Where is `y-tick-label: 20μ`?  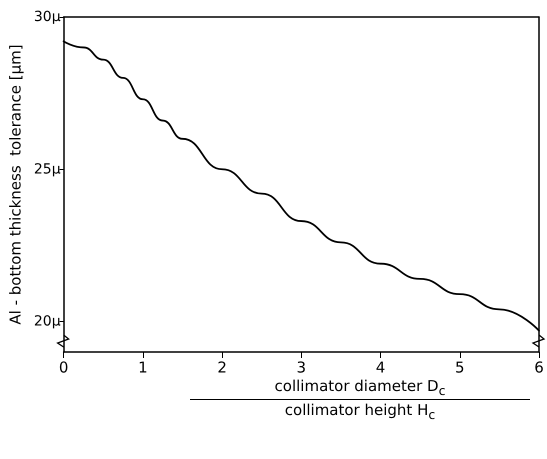
y-tick-label: 20μ is located at coordinates (47, 322).